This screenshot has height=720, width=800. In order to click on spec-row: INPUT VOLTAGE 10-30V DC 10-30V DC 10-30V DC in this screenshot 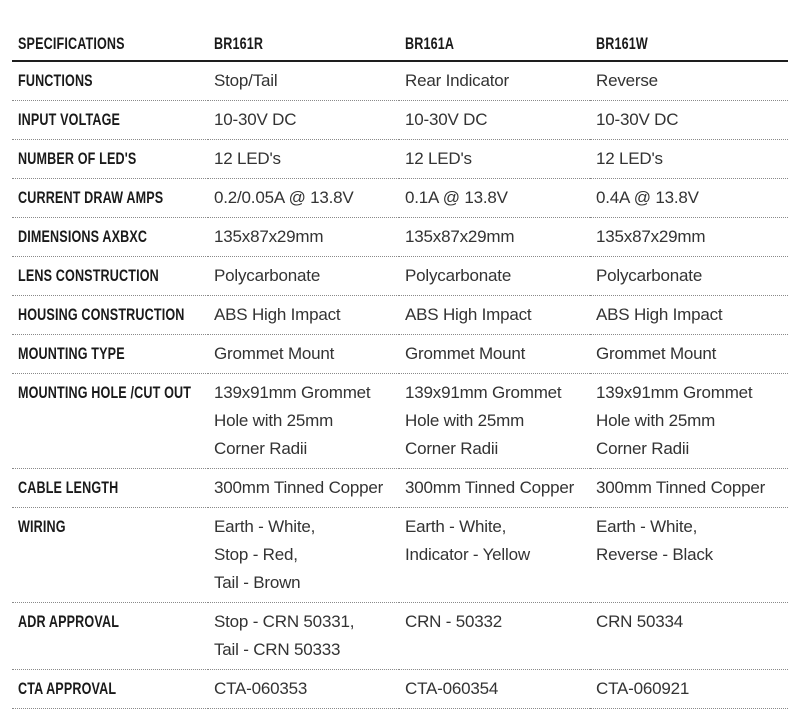, I will do `click(400, 120)`.